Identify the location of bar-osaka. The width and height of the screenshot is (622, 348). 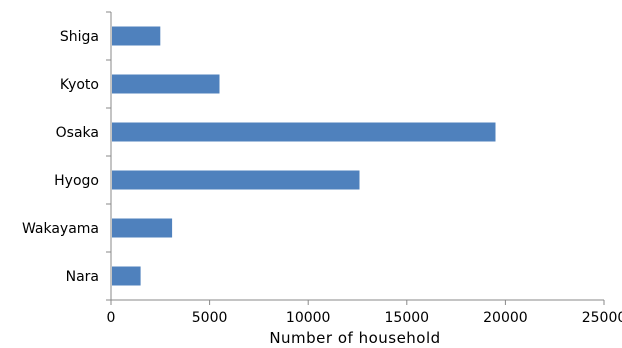
(304, 132).